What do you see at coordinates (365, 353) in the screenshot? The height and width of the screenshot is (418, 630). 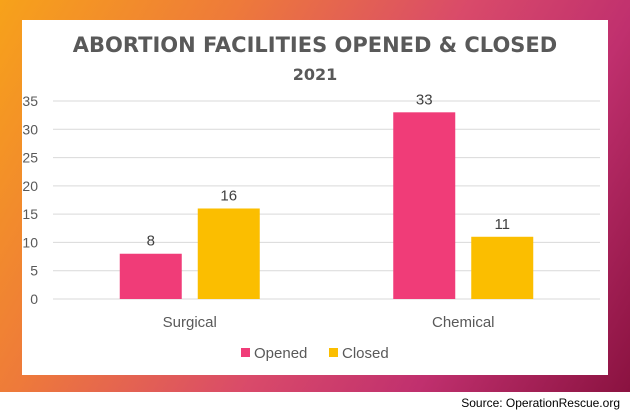 I see `legend-label: Closed` at bounding box center [365, 353].